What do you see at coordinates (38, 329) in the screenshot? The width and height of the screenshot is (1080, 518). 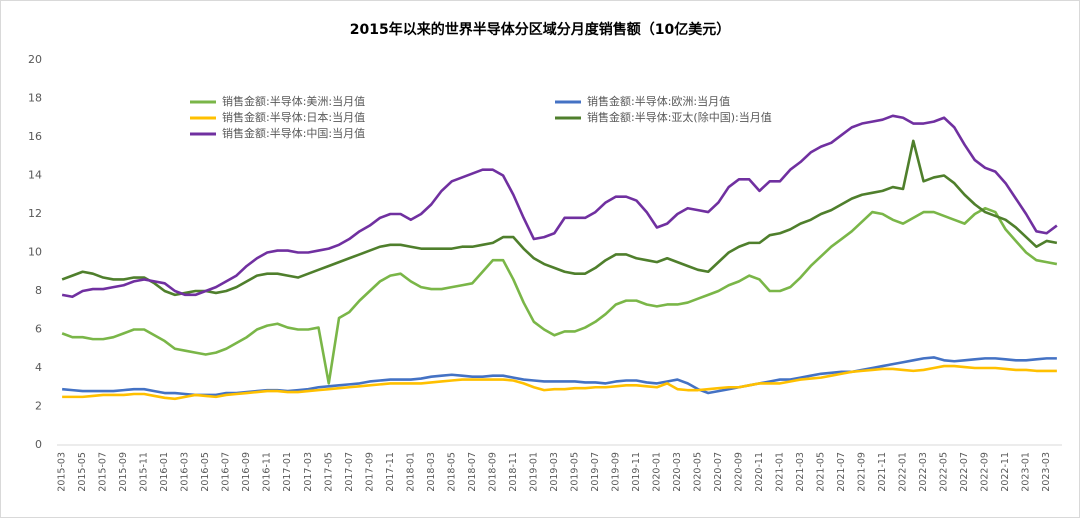 I see `y-tick-label: 6` at bounding box center [38, 329].